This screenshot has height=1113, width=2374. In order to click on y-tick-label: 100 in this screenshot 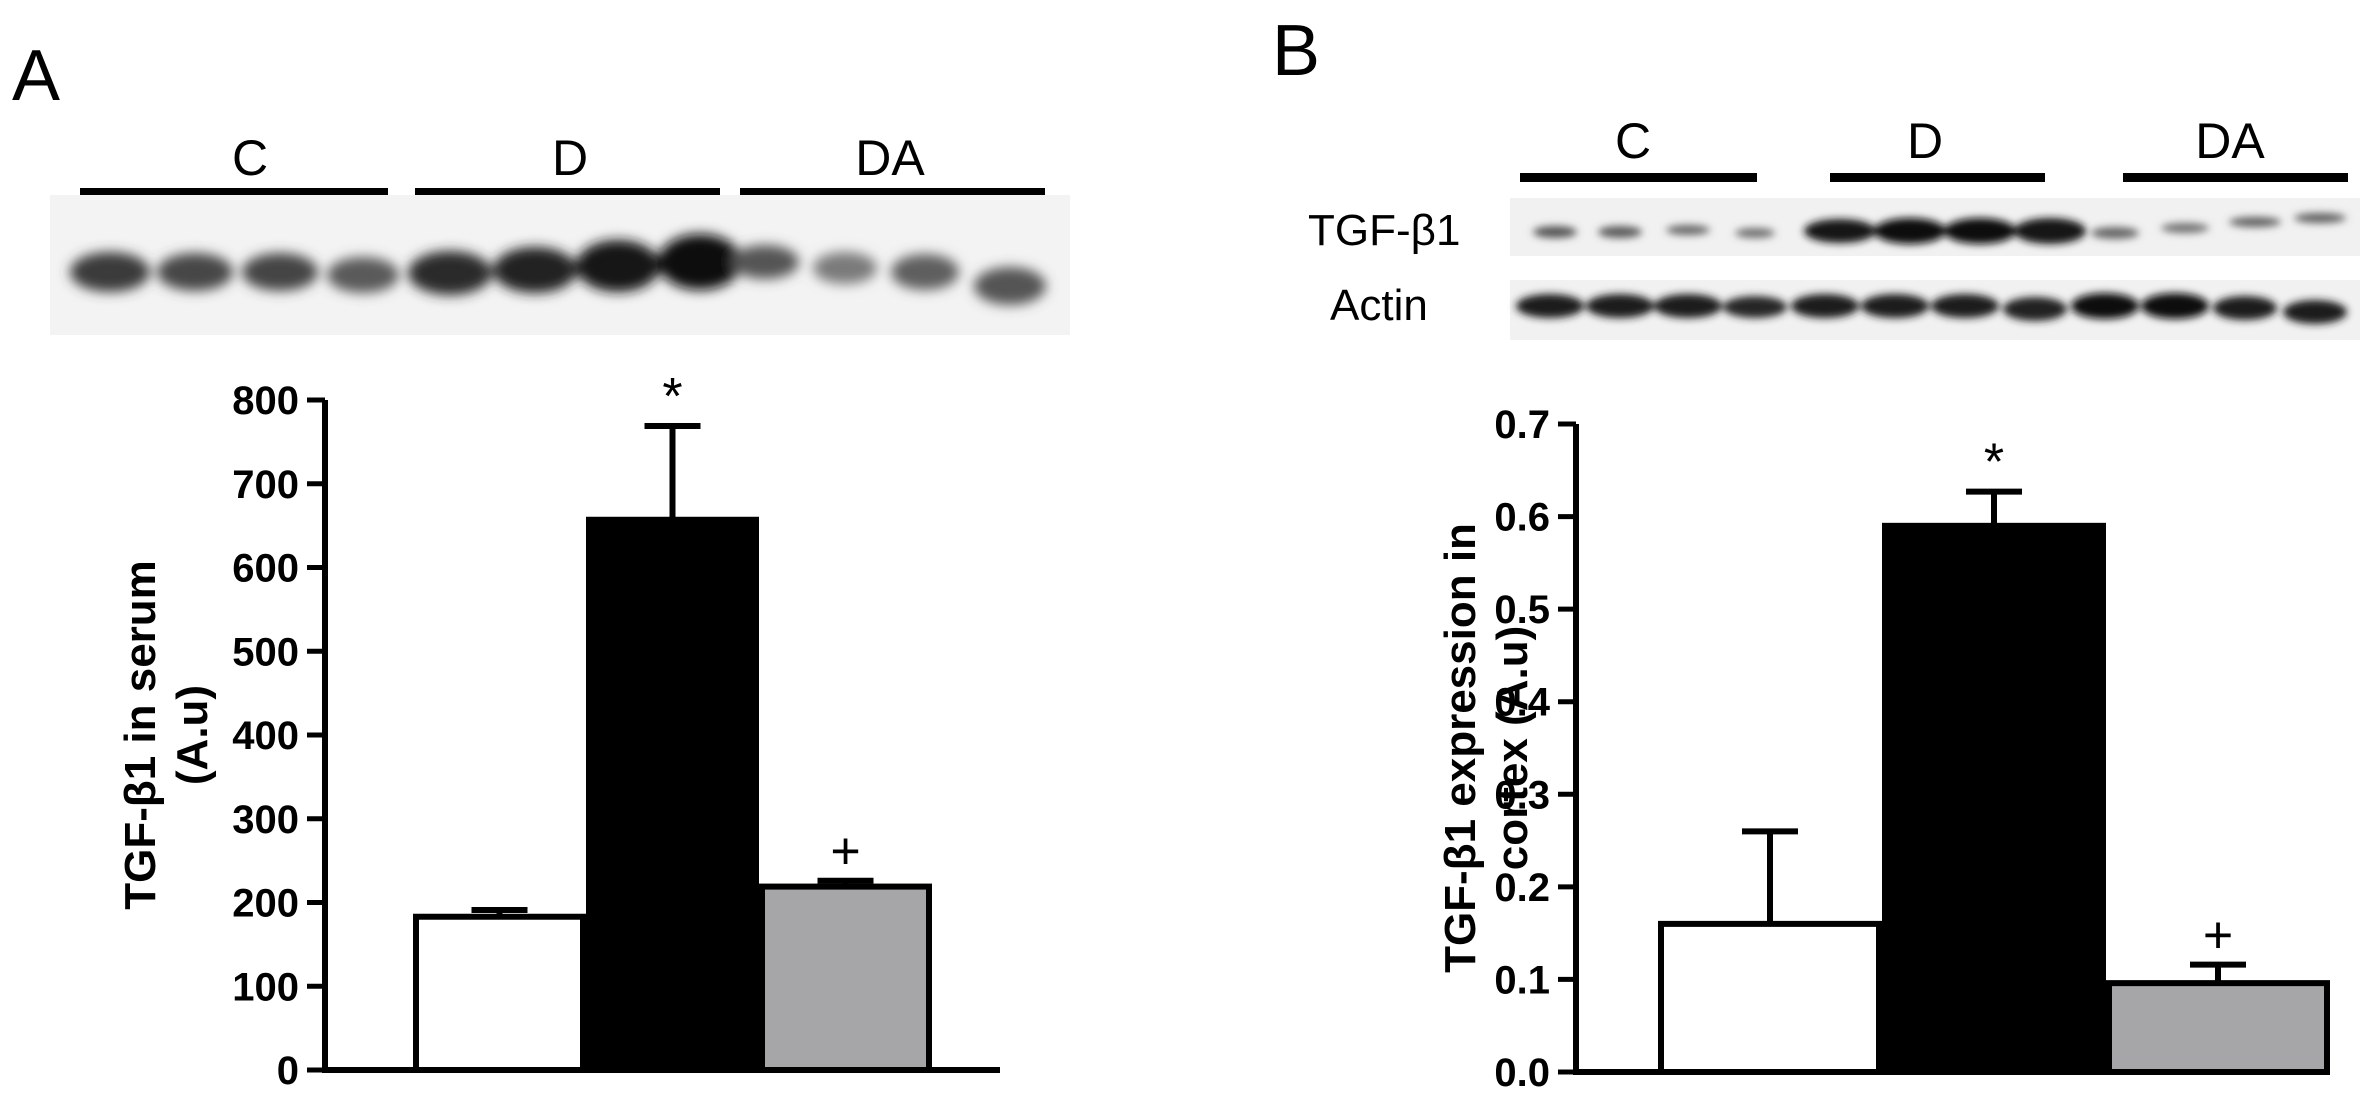, I will do `click(265, 987)`.